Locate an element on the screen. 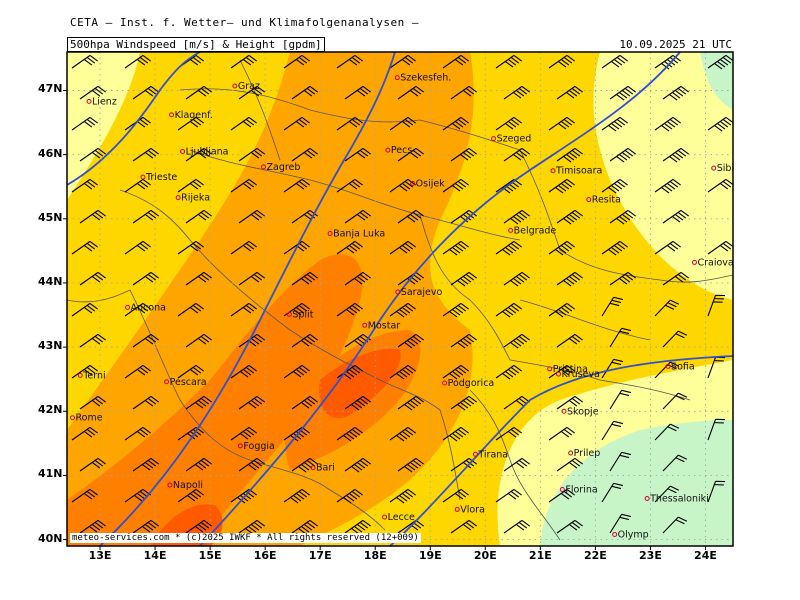 The width and height of the screenshot is (800, 600). city-marker: Bari is located at coordinates (322, 468).